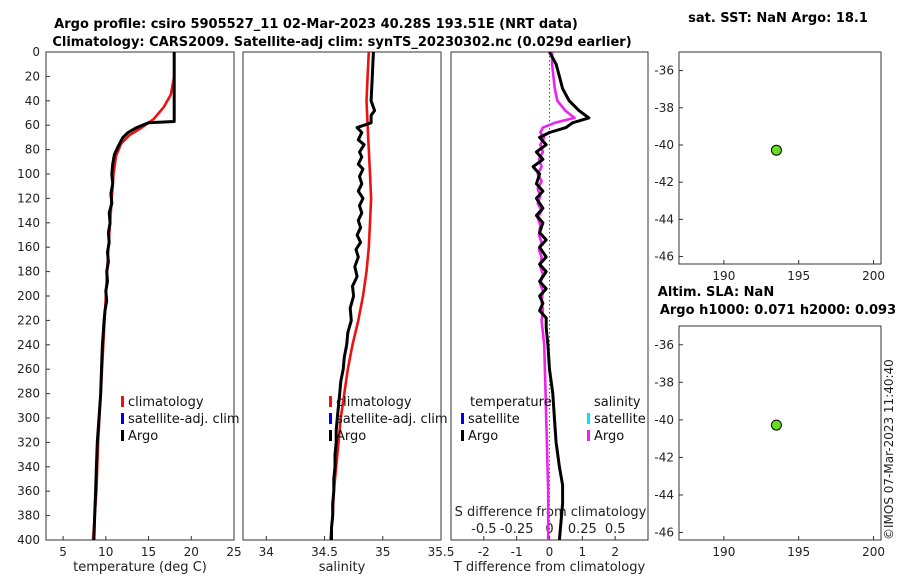 The image size is (900, 580). I want to click on salinity-xtick-label: 35.5, so click(441, 552).